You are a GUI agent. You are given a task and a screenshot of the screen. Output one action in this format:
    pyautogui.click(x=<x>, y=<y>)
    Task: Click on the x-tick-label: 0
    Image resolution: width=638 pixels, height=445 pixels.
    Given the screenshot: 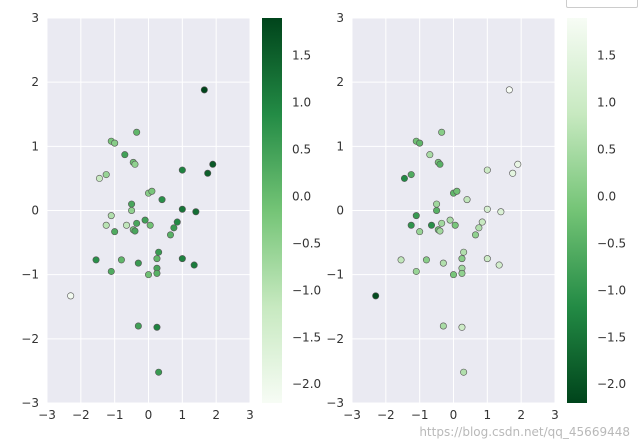 What is the action you would take?
    pyautogui.click(x=454, y=415)
    